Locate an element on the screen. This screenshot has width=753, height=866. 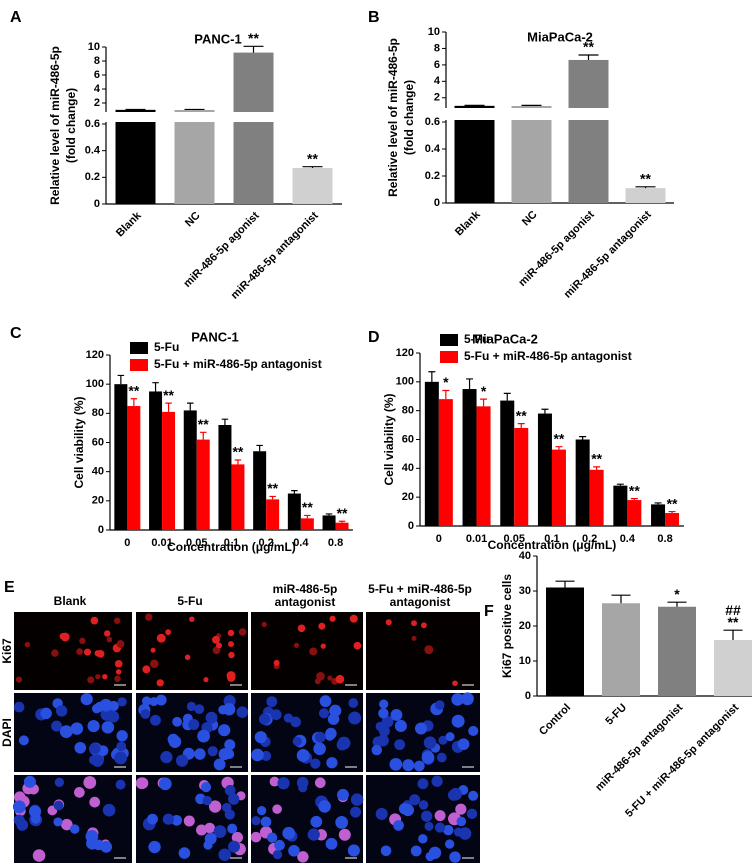
x-tick-label: 0.8 is located at coordinates (335, 543).